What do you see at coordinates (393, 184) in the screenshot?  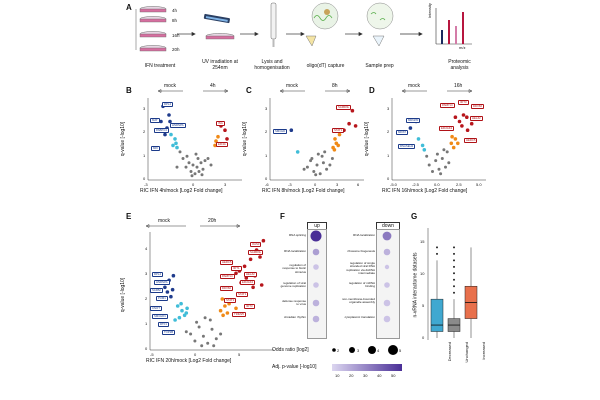 I see `volcano-d-xtick-1: -5.0` at bounding box center [393, 184].